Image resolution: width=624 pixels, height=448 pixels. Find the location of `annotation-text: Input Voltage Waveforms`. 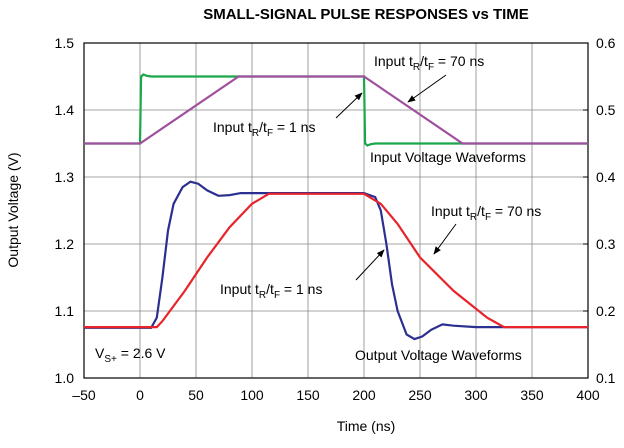

annotation-text: Input Voltage Waveforms is located at coordinates (448, 157).